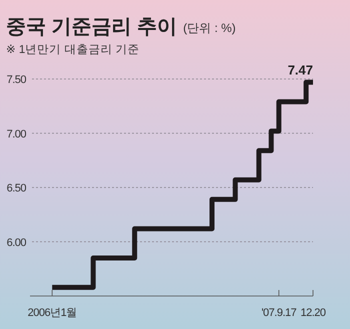 The width and height of the screenshot is (350, 329). Describe the element at coordinates (52, 313) in the screenshot. I see `x-tick-label: 2006년1월` at that location.